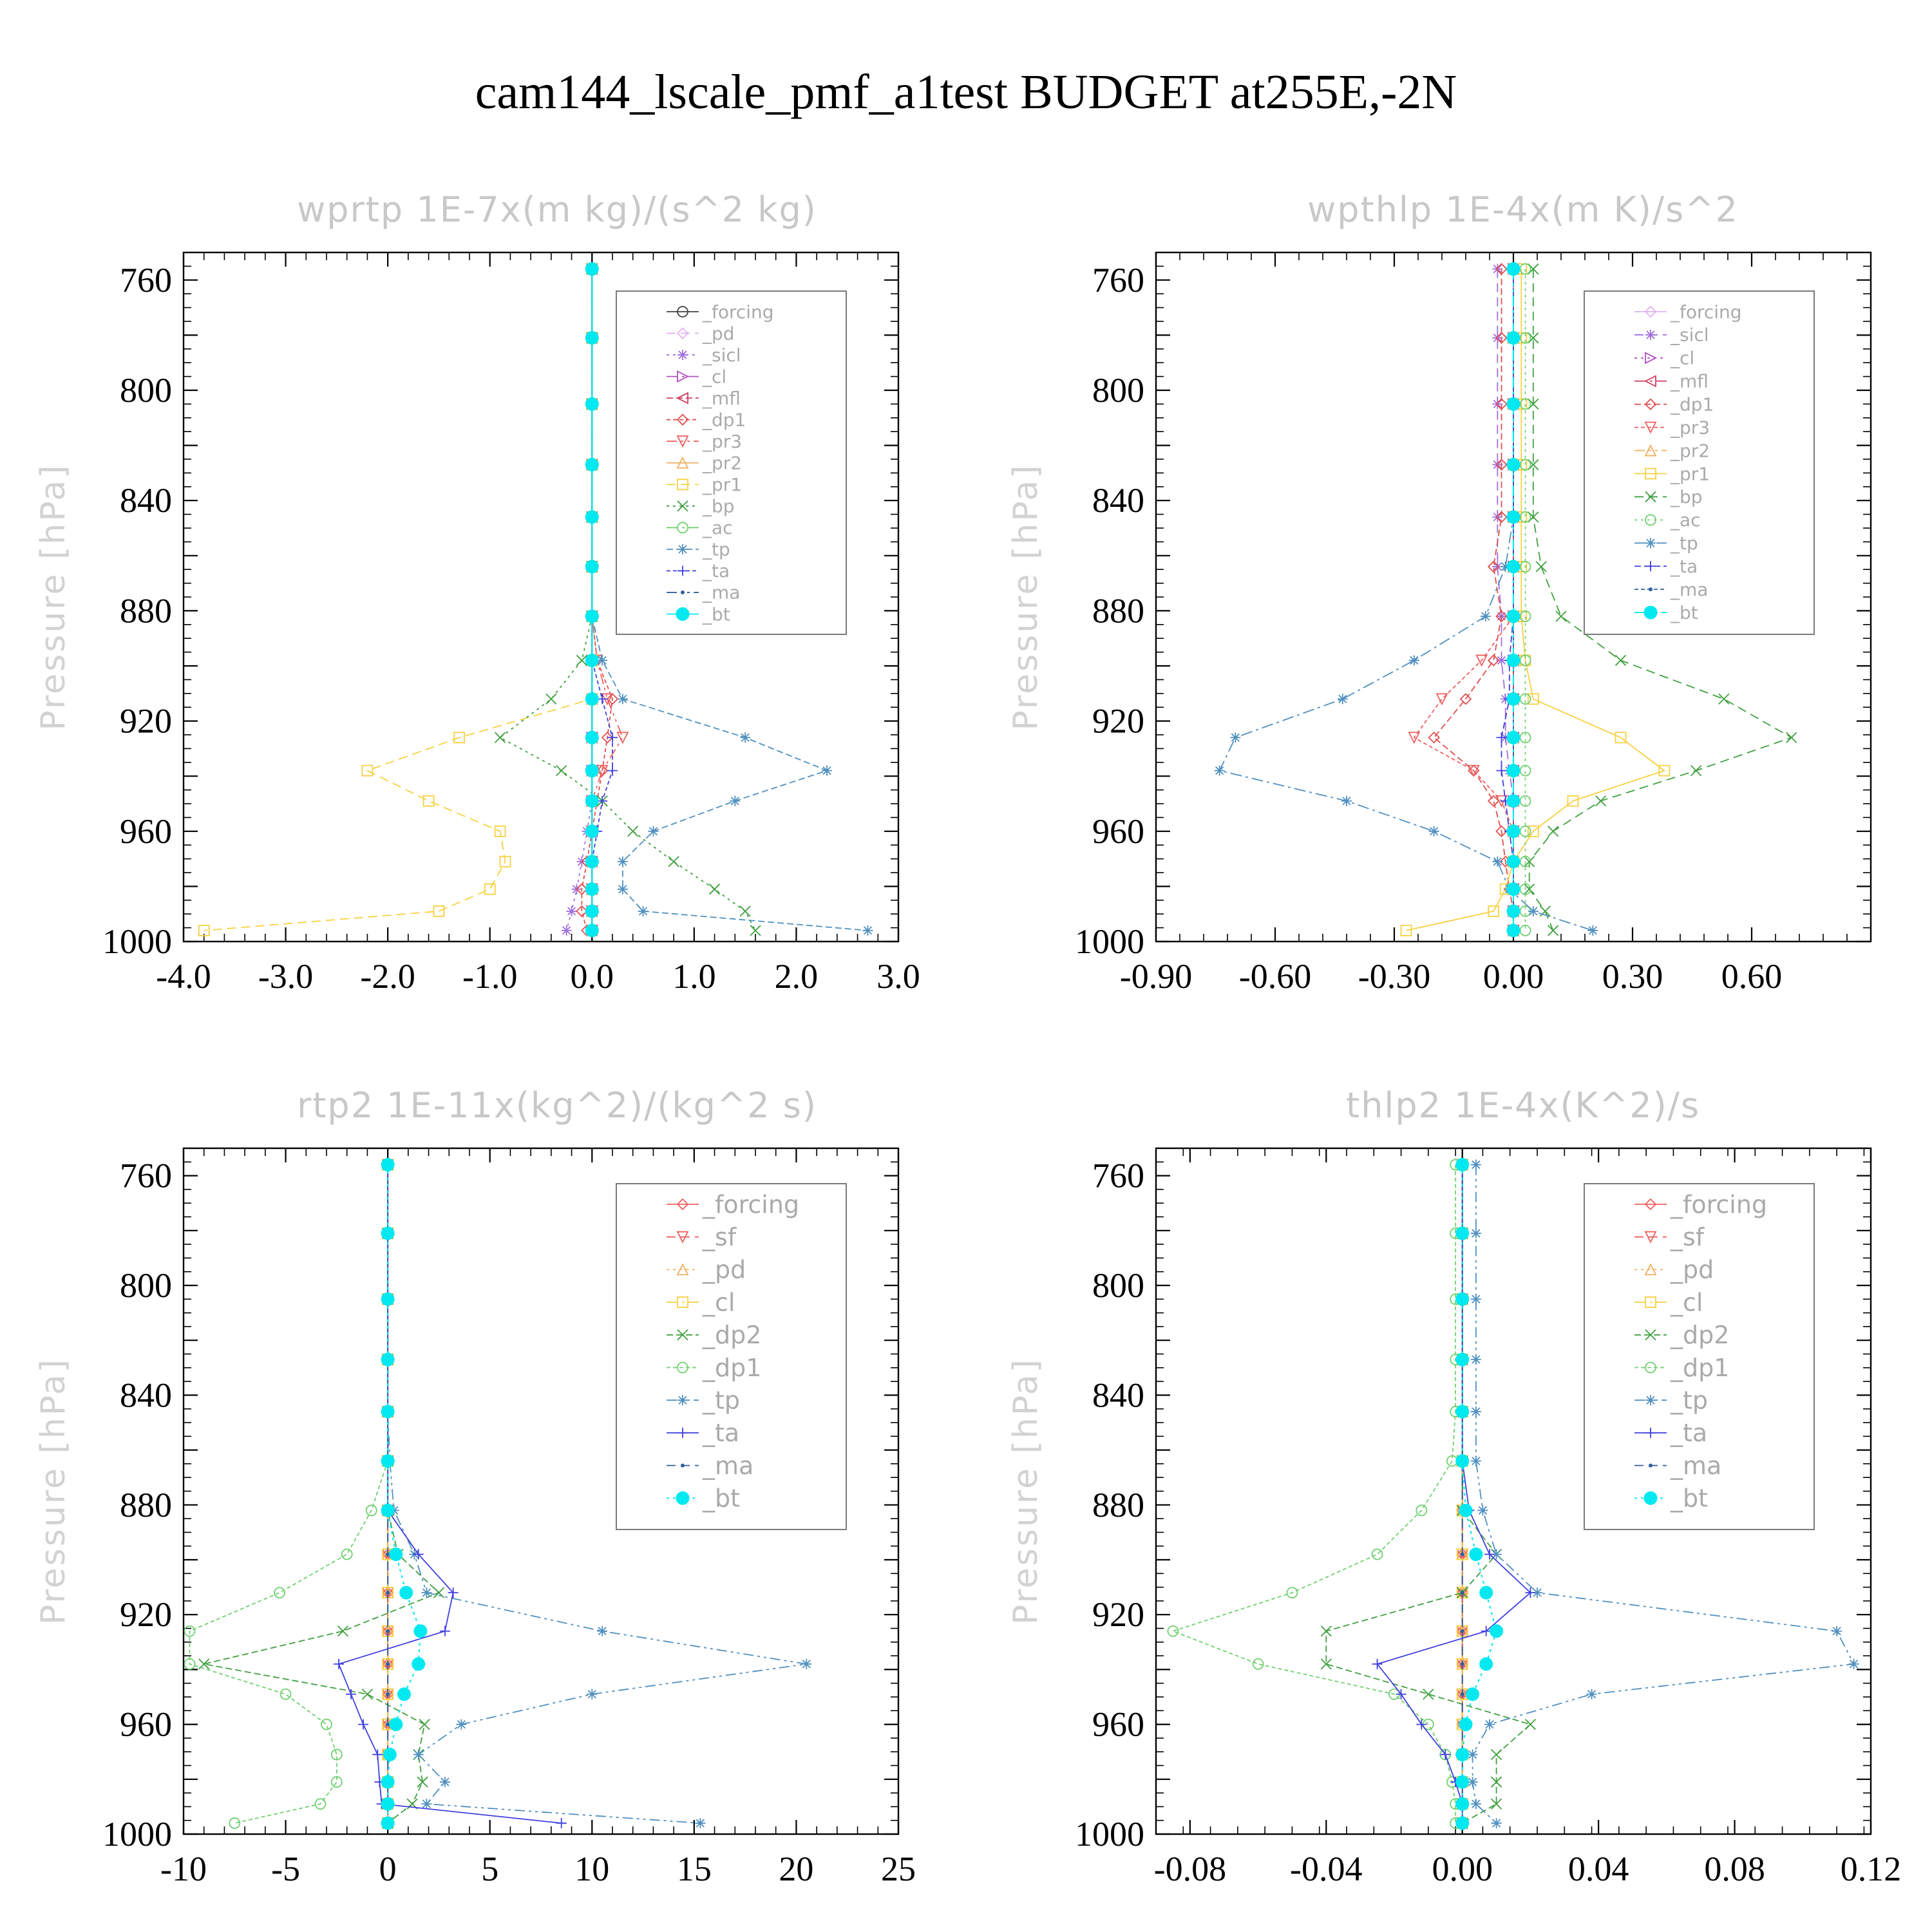 This screenshot has width=1932, height=1932. I want to click on x-tick-label: -0.90, so click(1156, 976).